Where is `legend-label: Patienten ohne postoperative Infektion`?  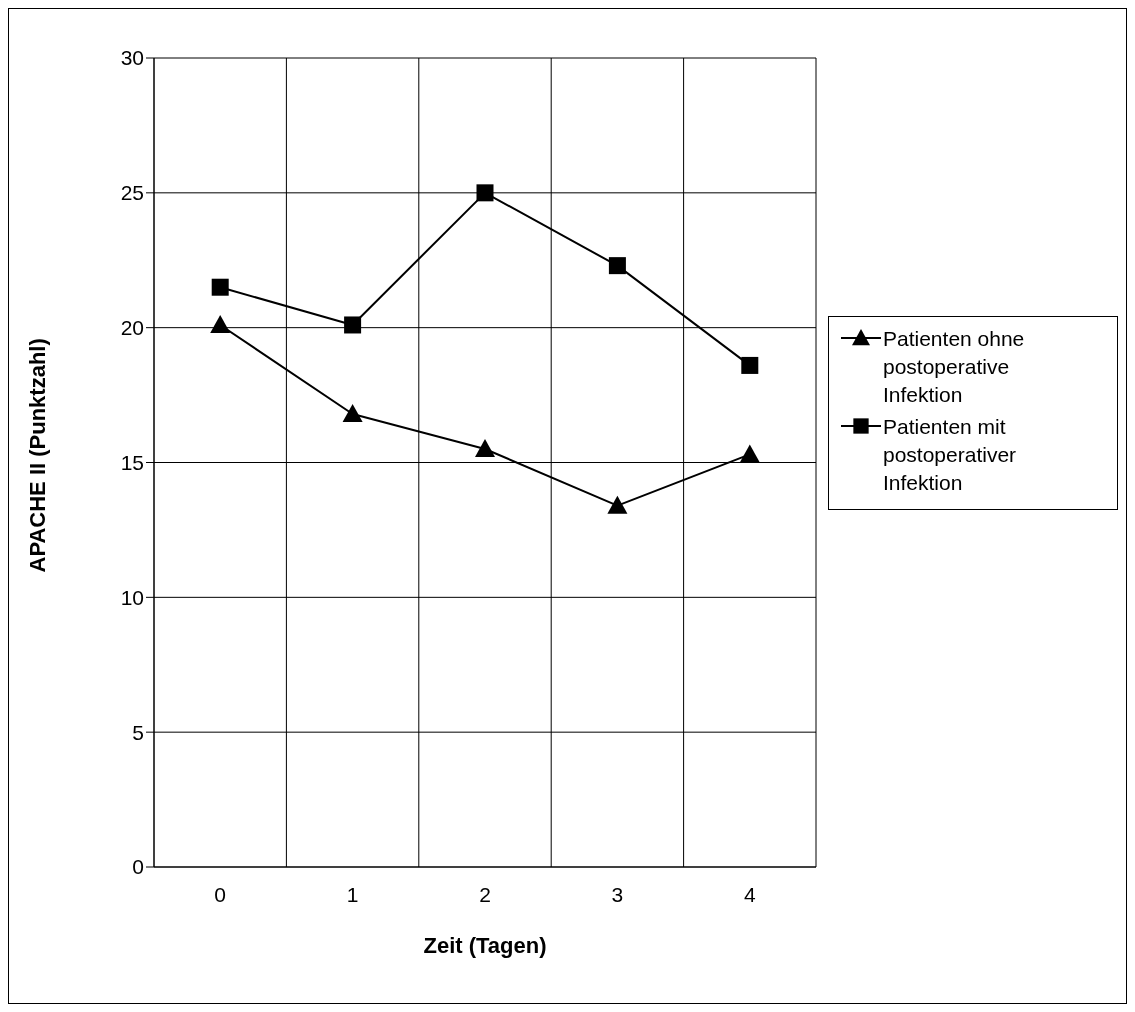
legend-label: Patienten ohne postoperative Infektion is located at coordinates (954, 367).